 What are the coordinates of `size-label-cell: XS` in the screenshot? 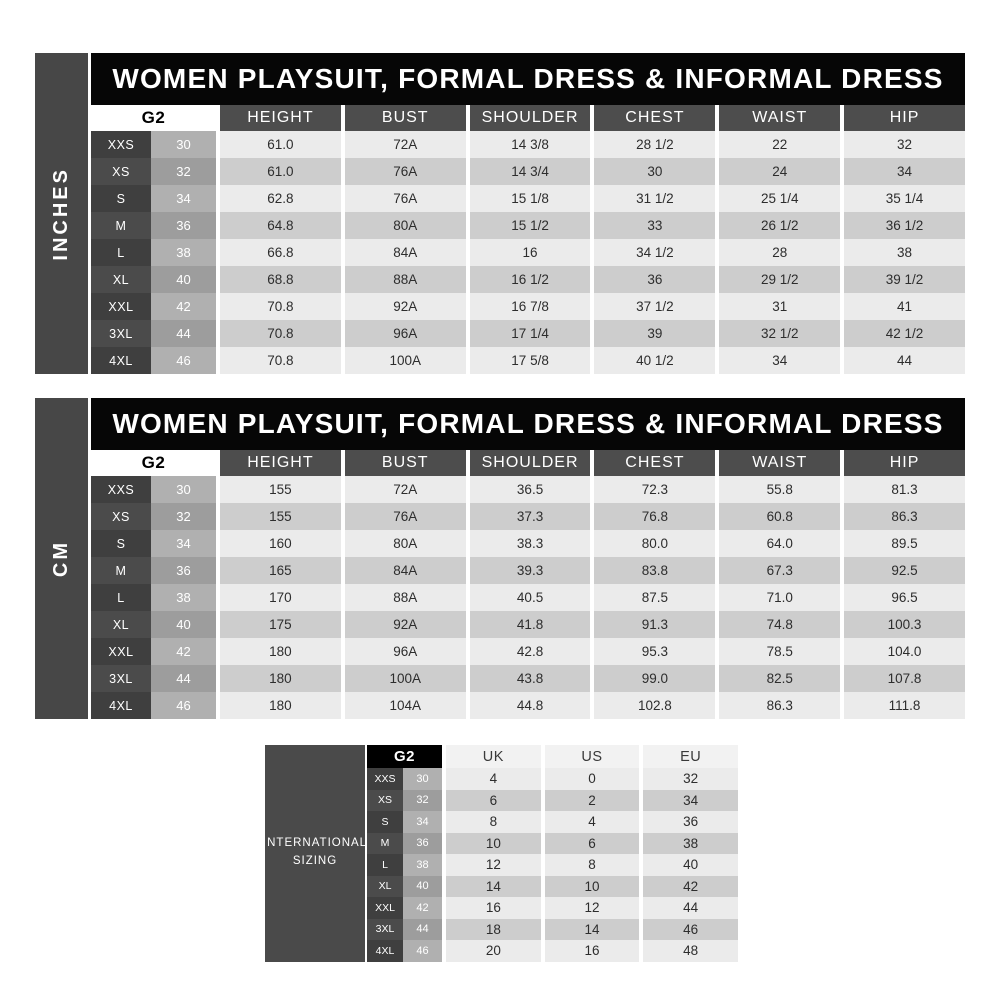 It's located at (121, 516).